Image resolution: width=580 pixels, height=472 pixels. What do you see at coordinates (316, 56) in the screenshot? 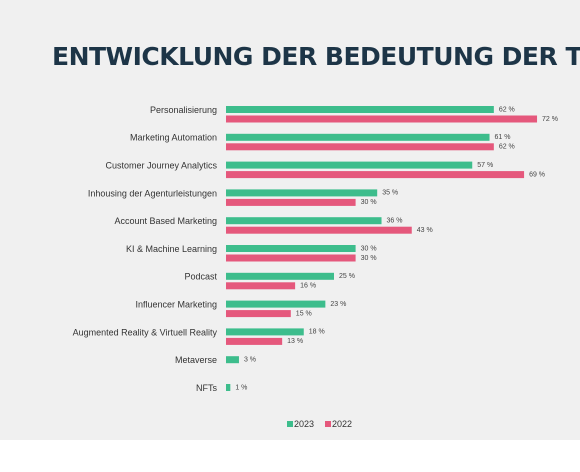
I see `chart-title: ENTWICKLUNG DER BEDEUTUNG DER TRENDS` at bounding box center [316, 56].